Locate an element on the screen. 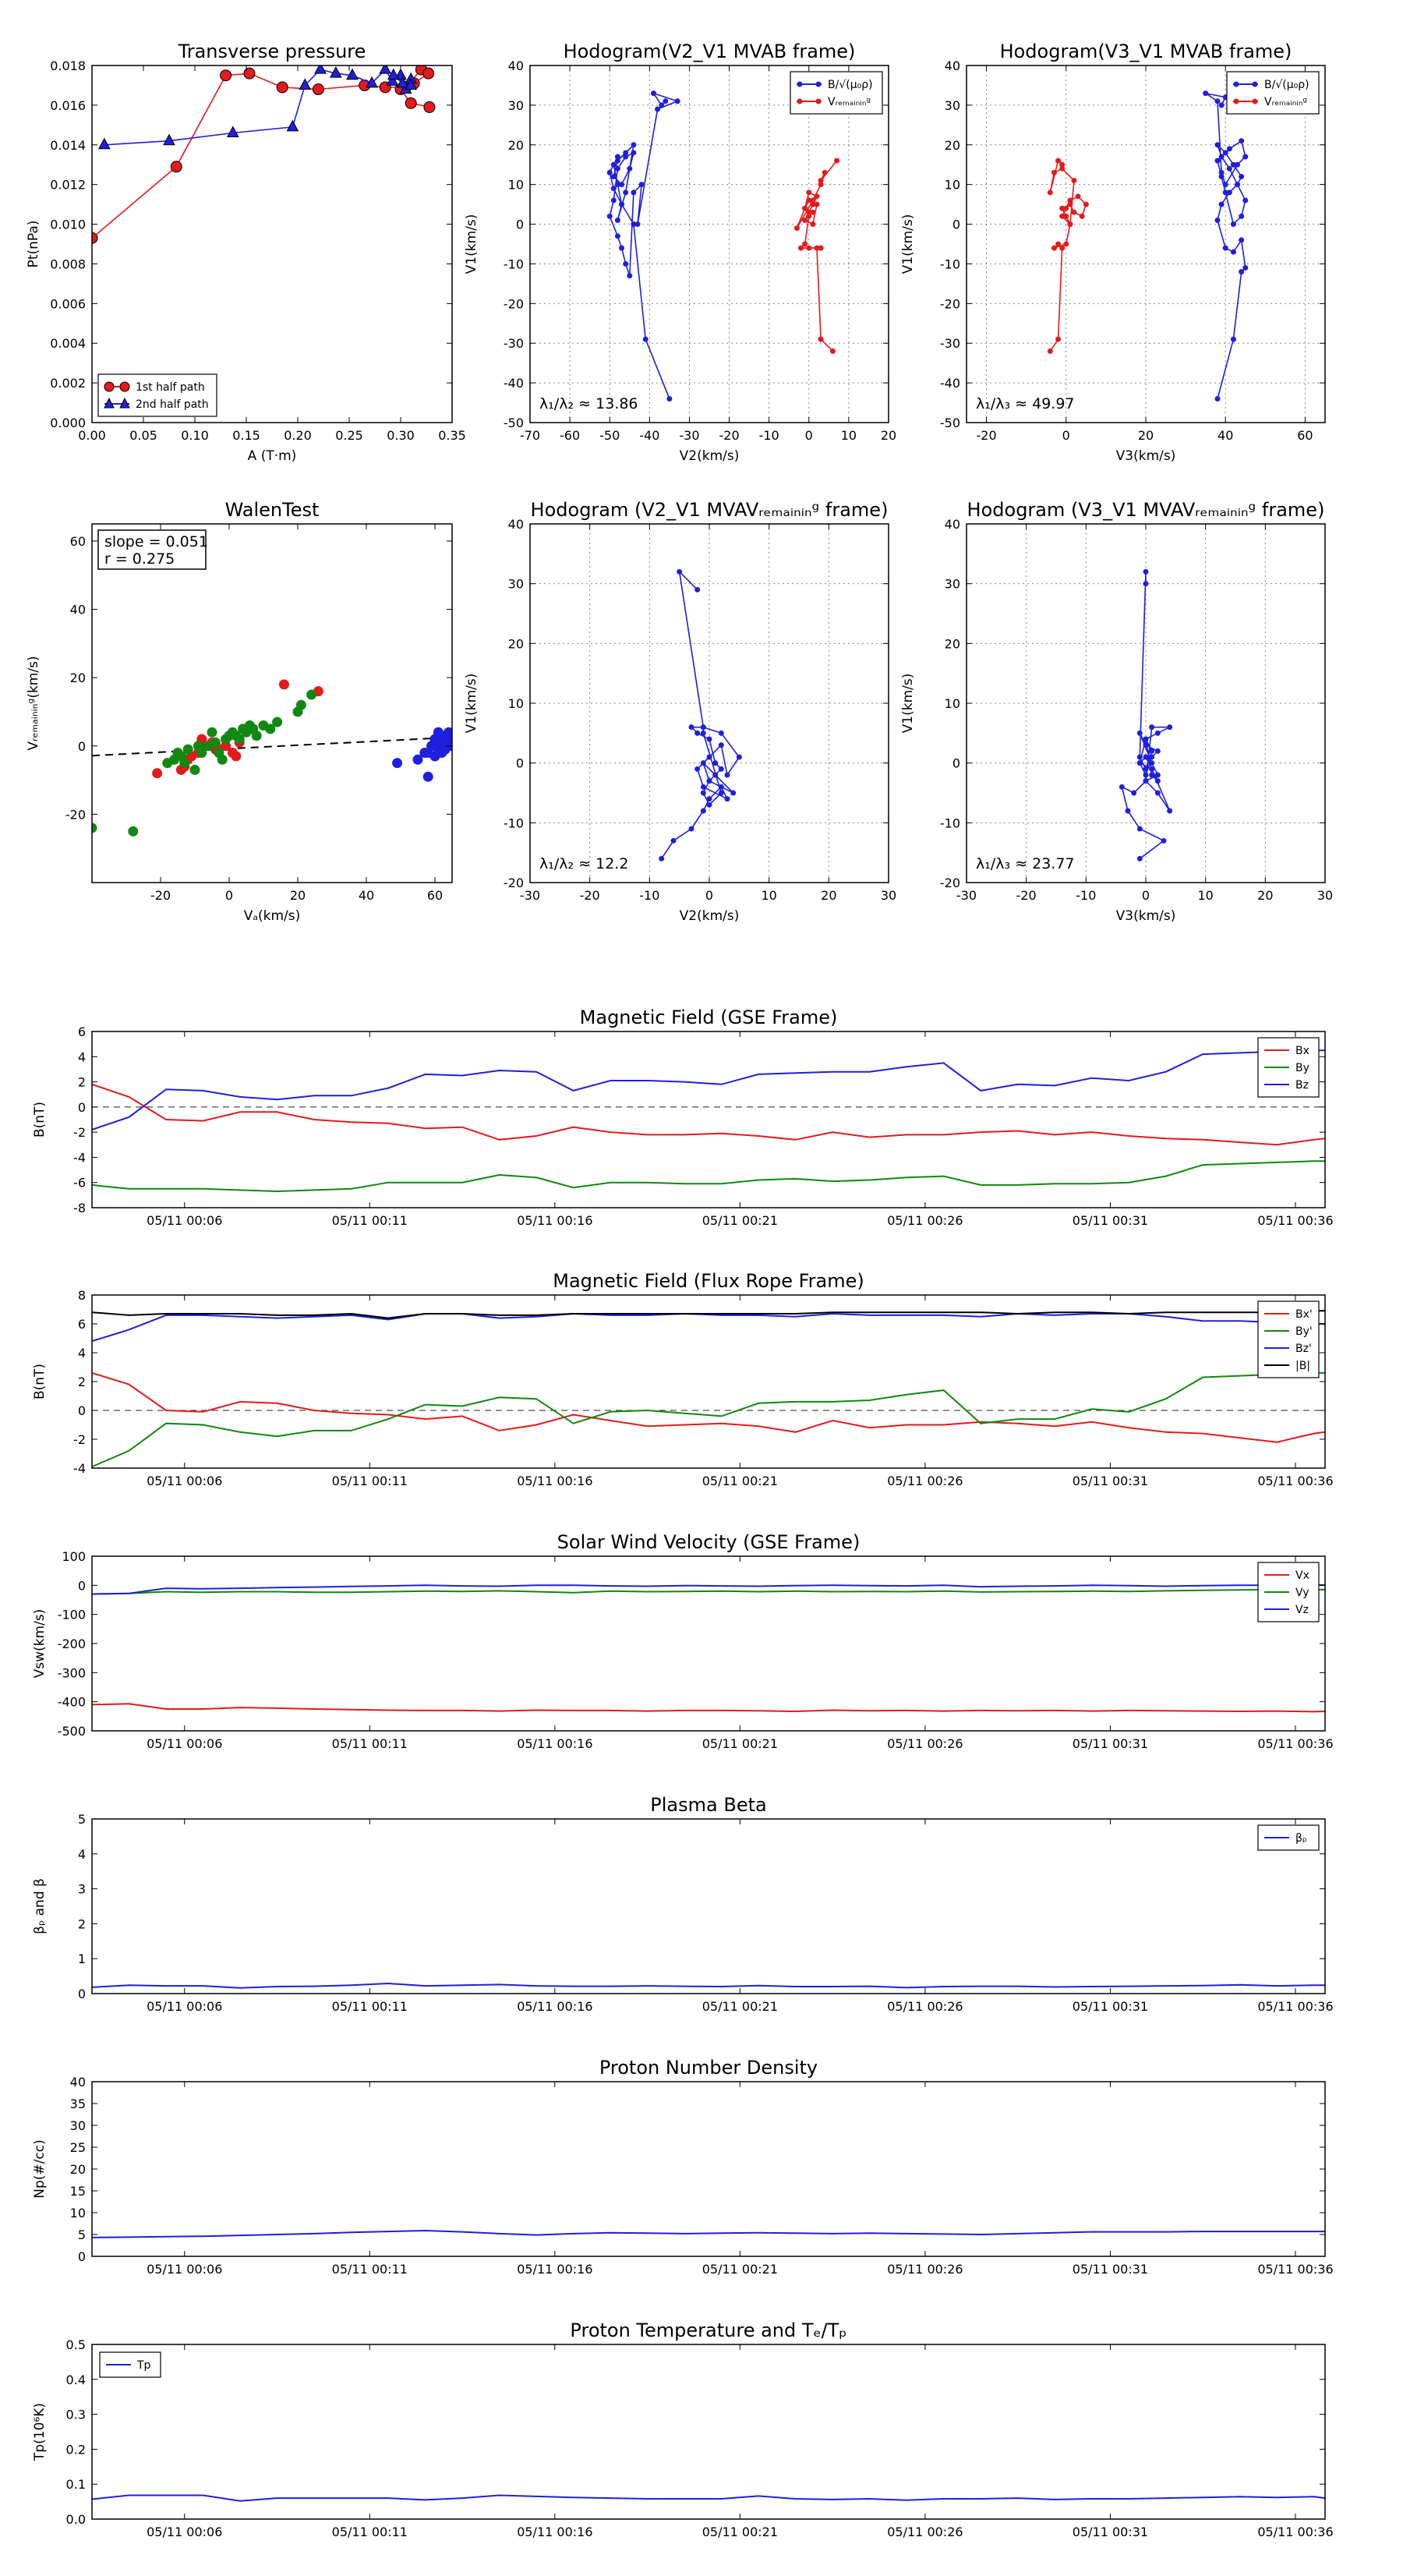 Image resolution: width=1403 pixels, height=2576 pixels. x-axis-label: V2(km/s) is located at coordinates (710, 456).